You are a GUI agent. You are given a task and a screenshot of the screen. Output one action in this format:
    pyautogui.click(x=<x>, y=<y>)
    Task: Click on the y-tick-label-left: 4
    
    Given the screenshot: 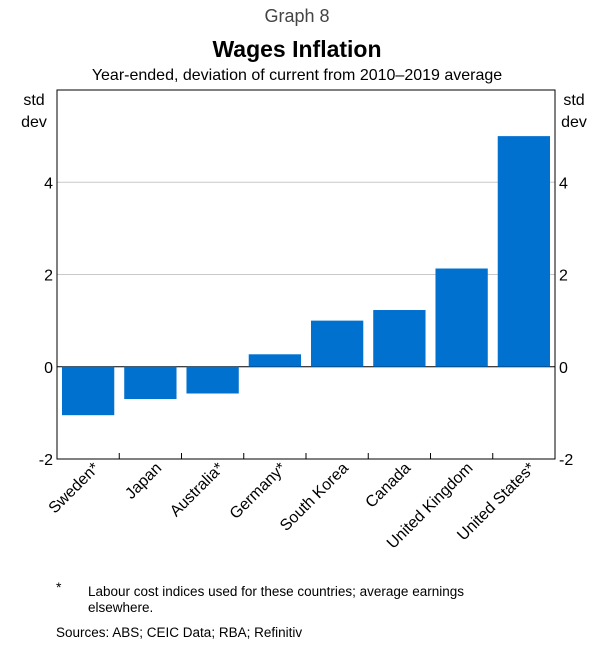 What is the action you would take?
    pyautogui.click(x=48, y=183)
    